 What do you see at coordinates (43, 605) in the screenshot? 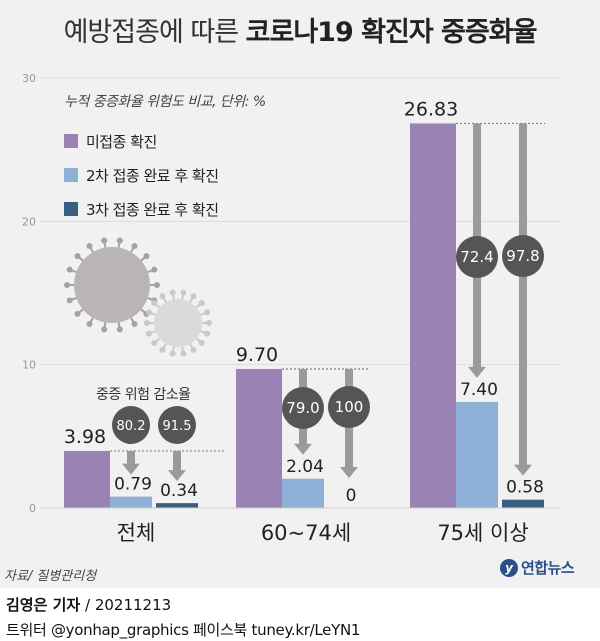
I see `author: 김영은 기자` at bounding box center [43, 605].